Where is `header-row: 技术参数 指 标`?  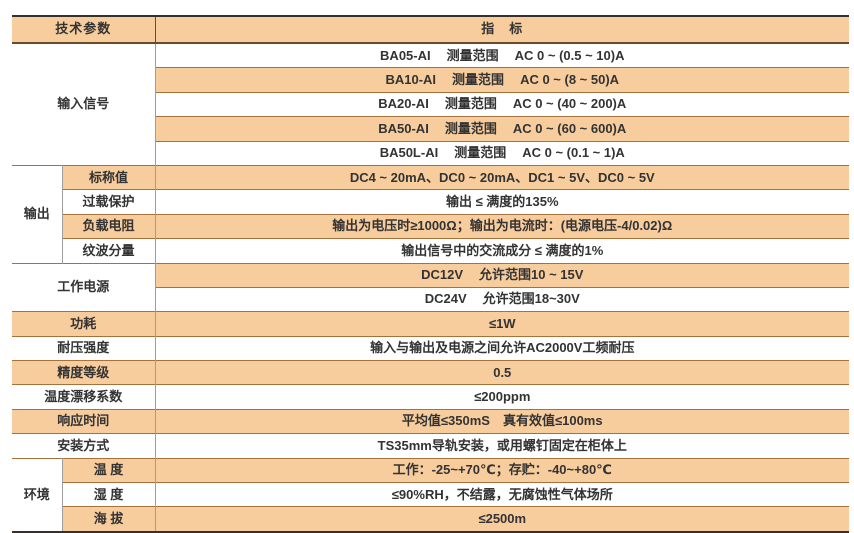
header-row: 技术参数 指 标 is located at coordinates (431, 30).